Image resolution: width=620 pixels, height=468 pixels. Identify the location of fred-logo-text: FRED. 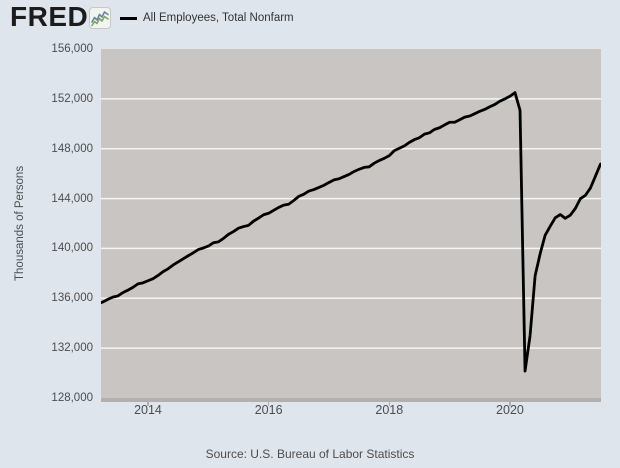
(49, 16).